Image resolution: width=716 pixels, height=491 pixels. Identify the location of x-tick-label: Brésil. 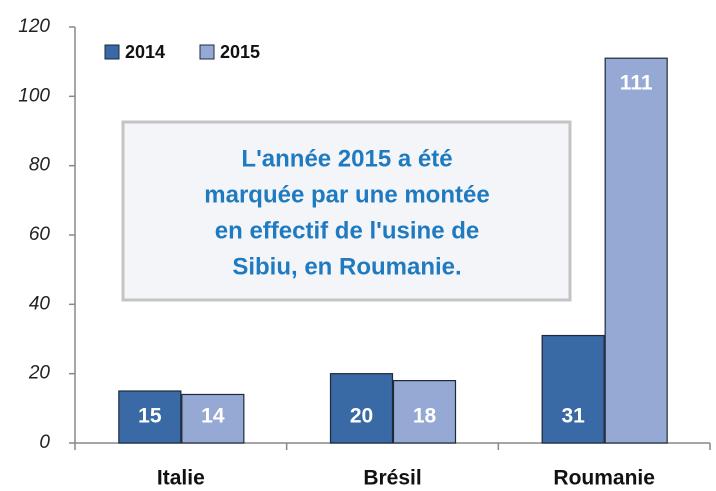
(392, 478).